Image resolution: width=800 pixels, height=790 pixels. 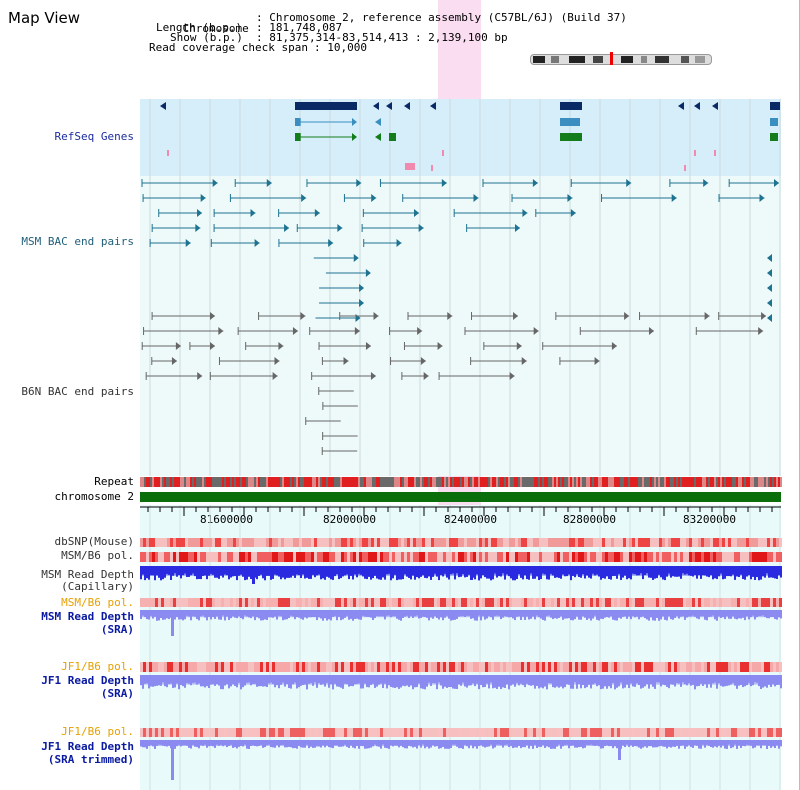 I want to click on track-label-msm-b6-pol-2: MSM/B6 pol., so click(x=97, y=602).